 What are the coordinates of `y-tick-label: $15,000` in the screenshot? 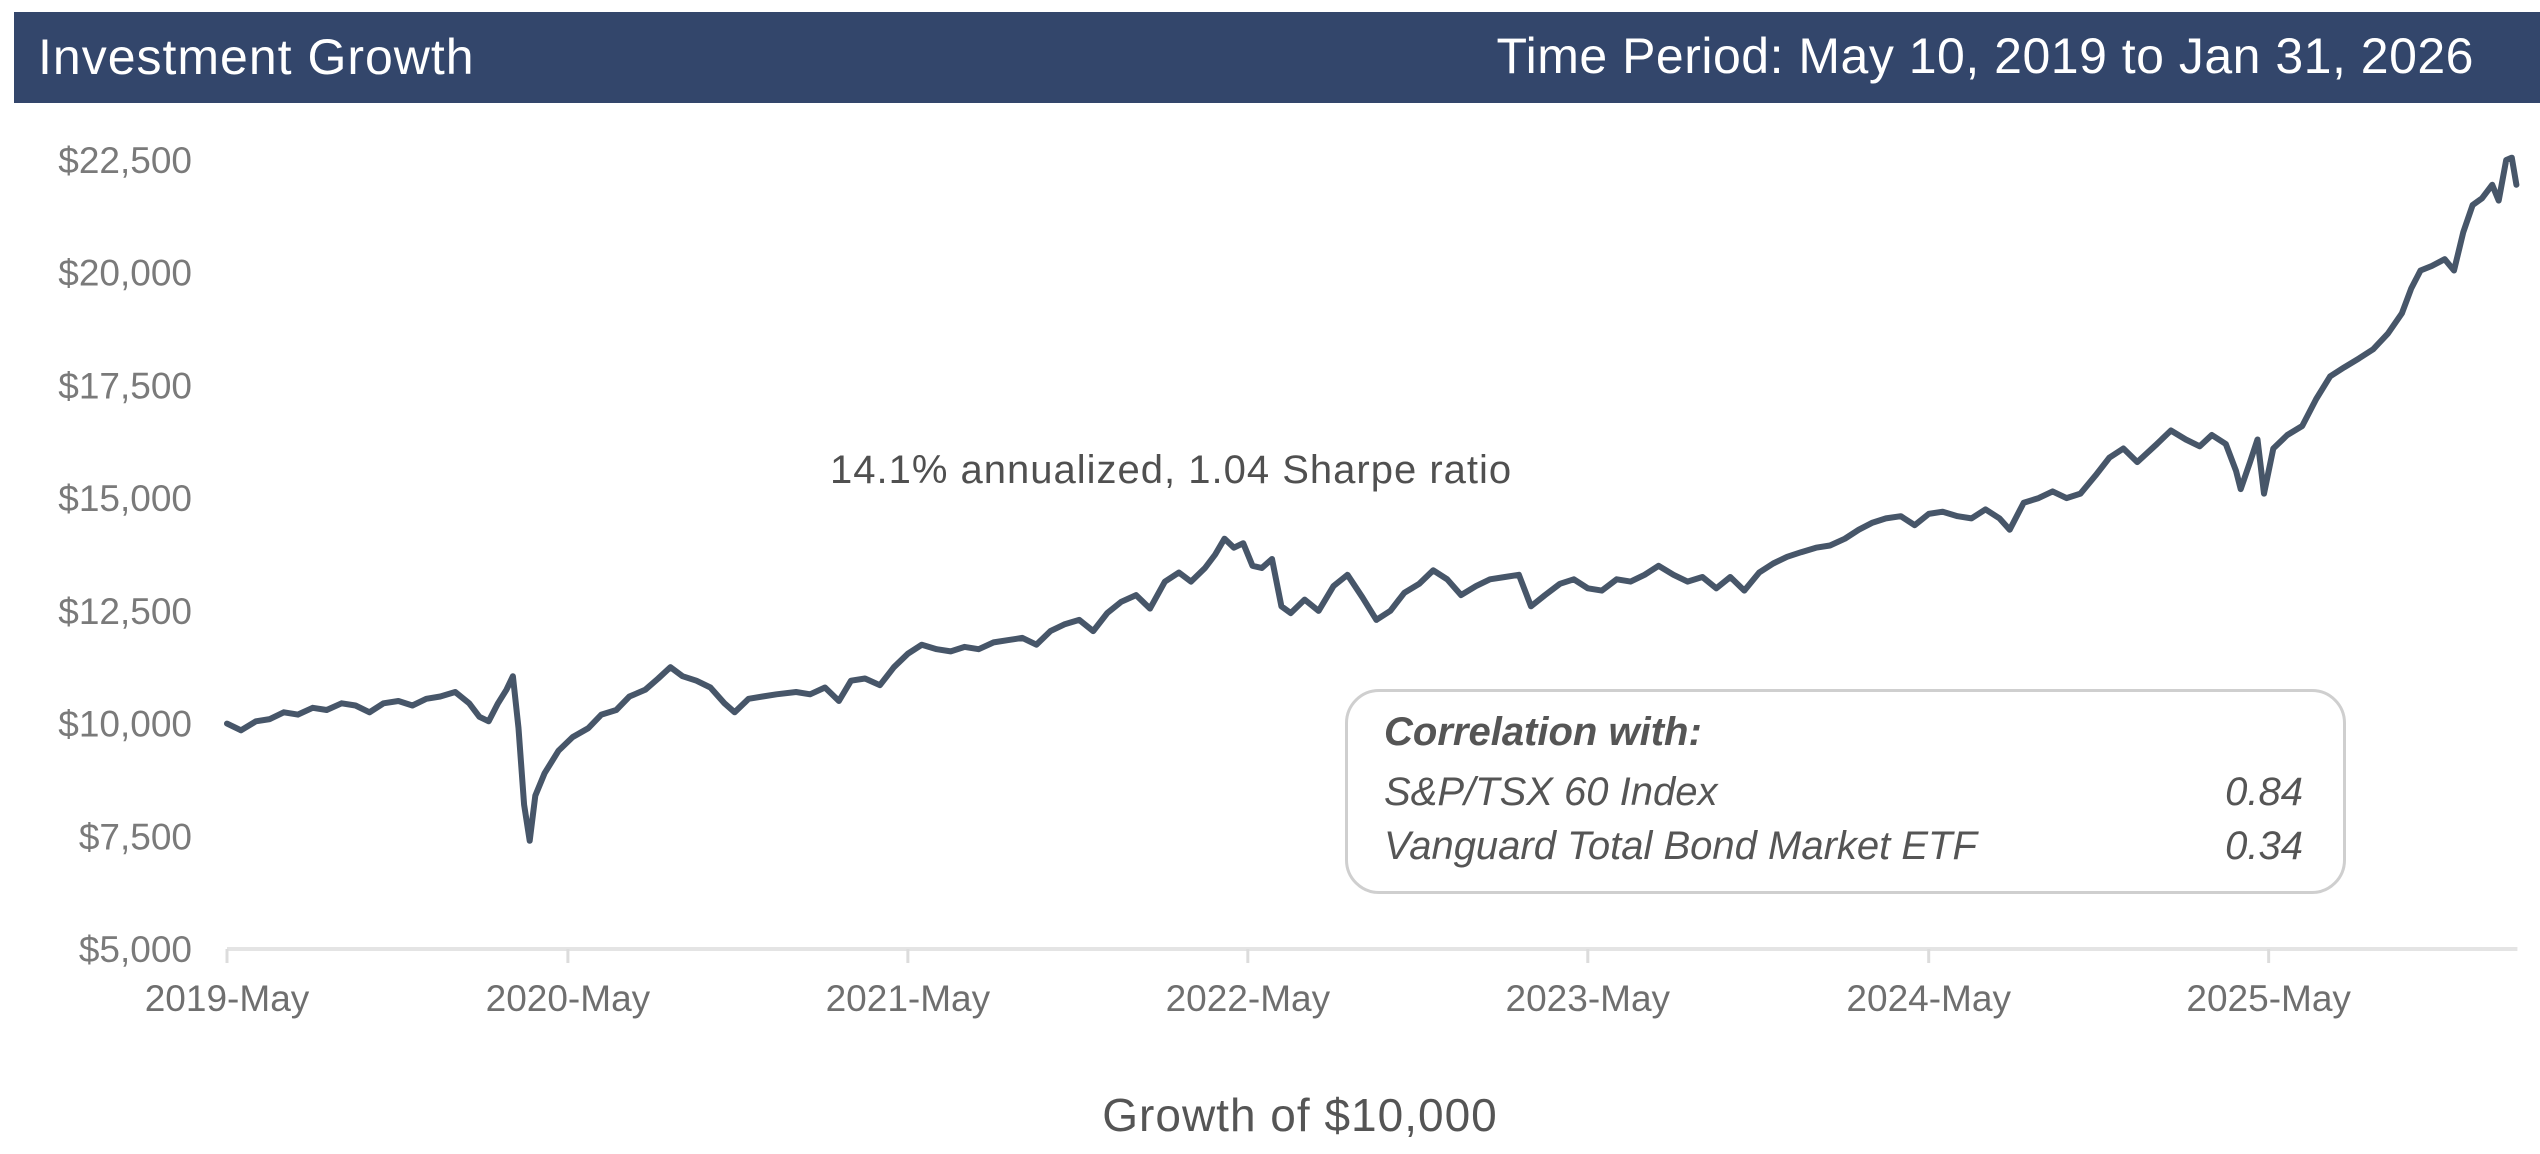 It's located at (125, 498).